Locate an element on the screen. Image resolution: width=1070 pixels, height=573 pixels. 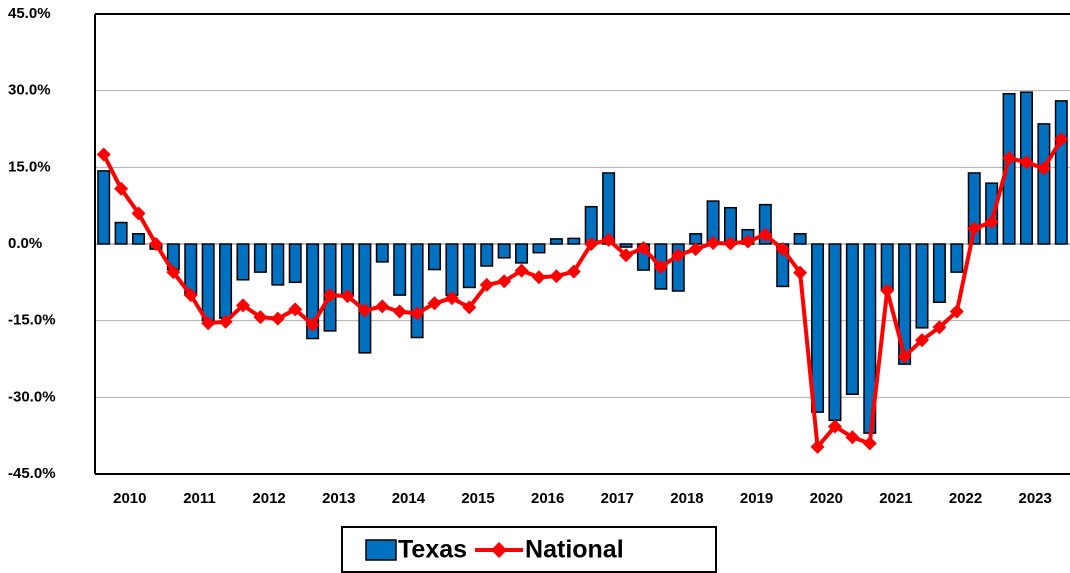
legend-box is located at coordinates (529, 549).